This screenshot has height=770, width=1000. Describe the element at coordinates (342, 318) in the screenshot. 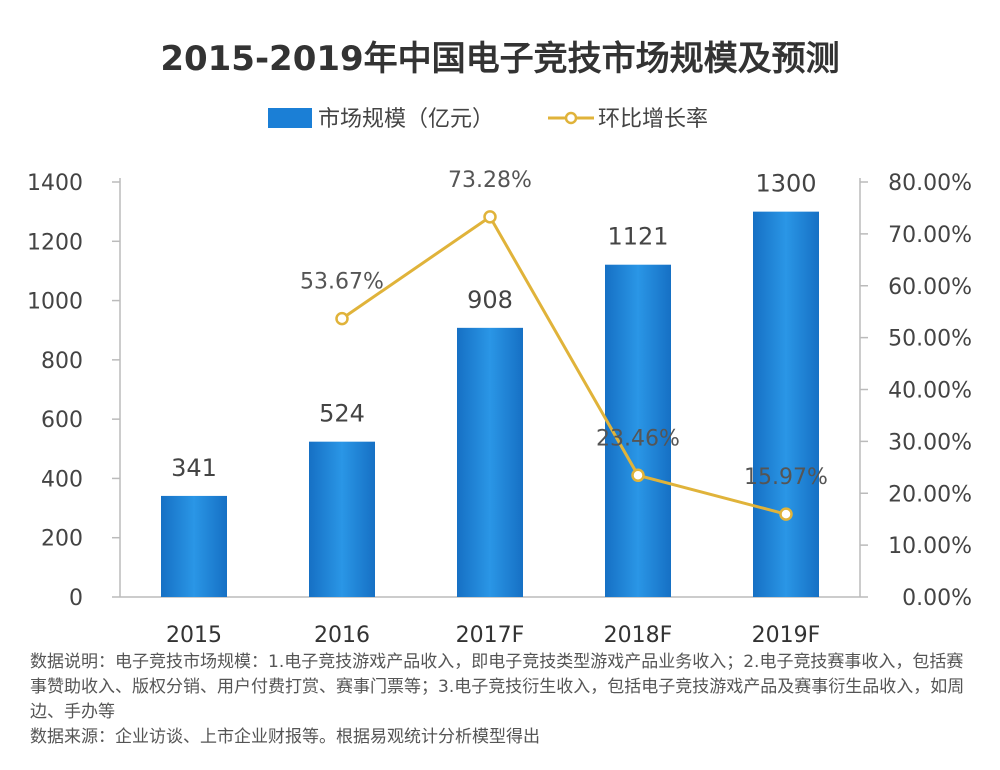

I see `growth-point-2016` at that location.